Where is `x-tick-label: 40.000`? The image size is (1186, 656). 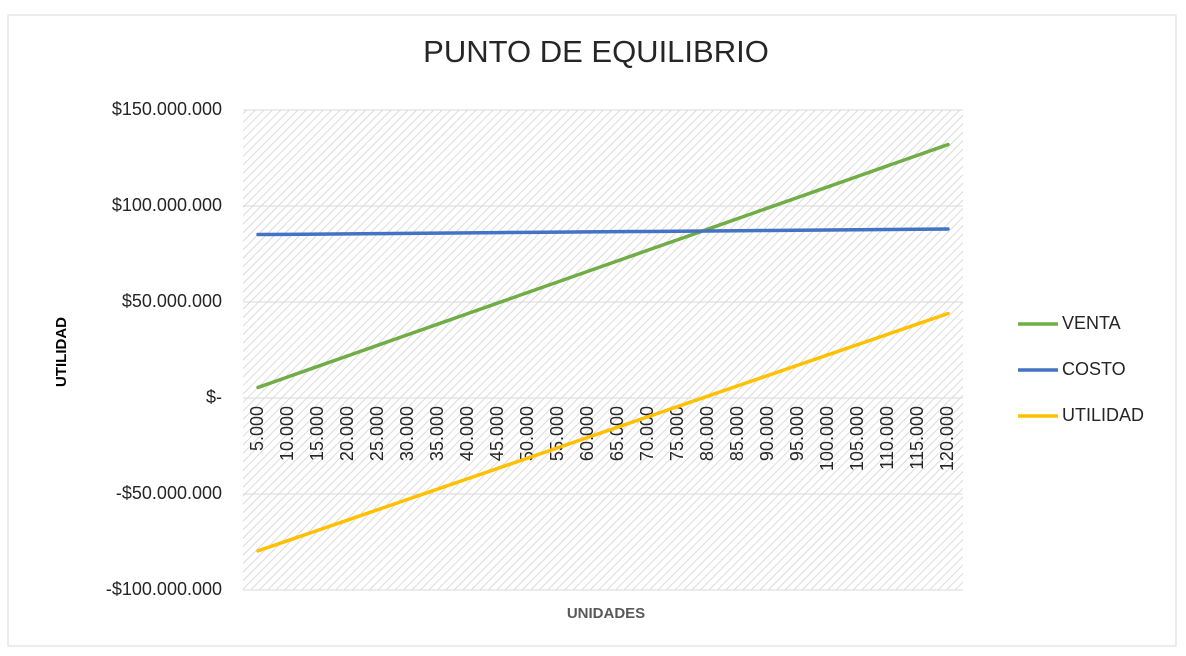
x-tick-label: 40.000 is located at coordinates (467, 433).